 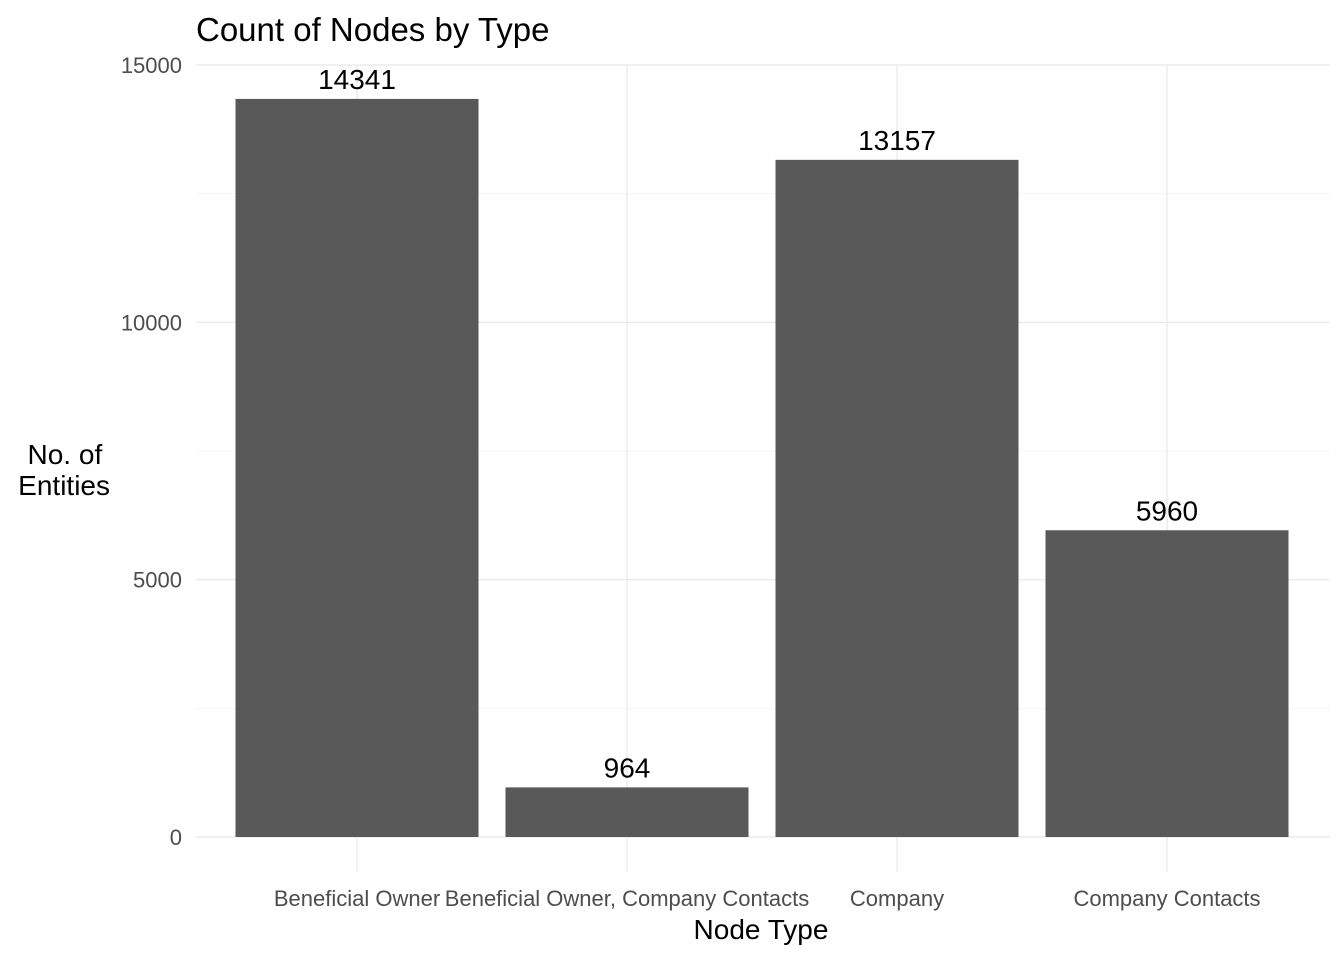 I want to click on y-tick-label: 15000, so click(x=151, y=65).